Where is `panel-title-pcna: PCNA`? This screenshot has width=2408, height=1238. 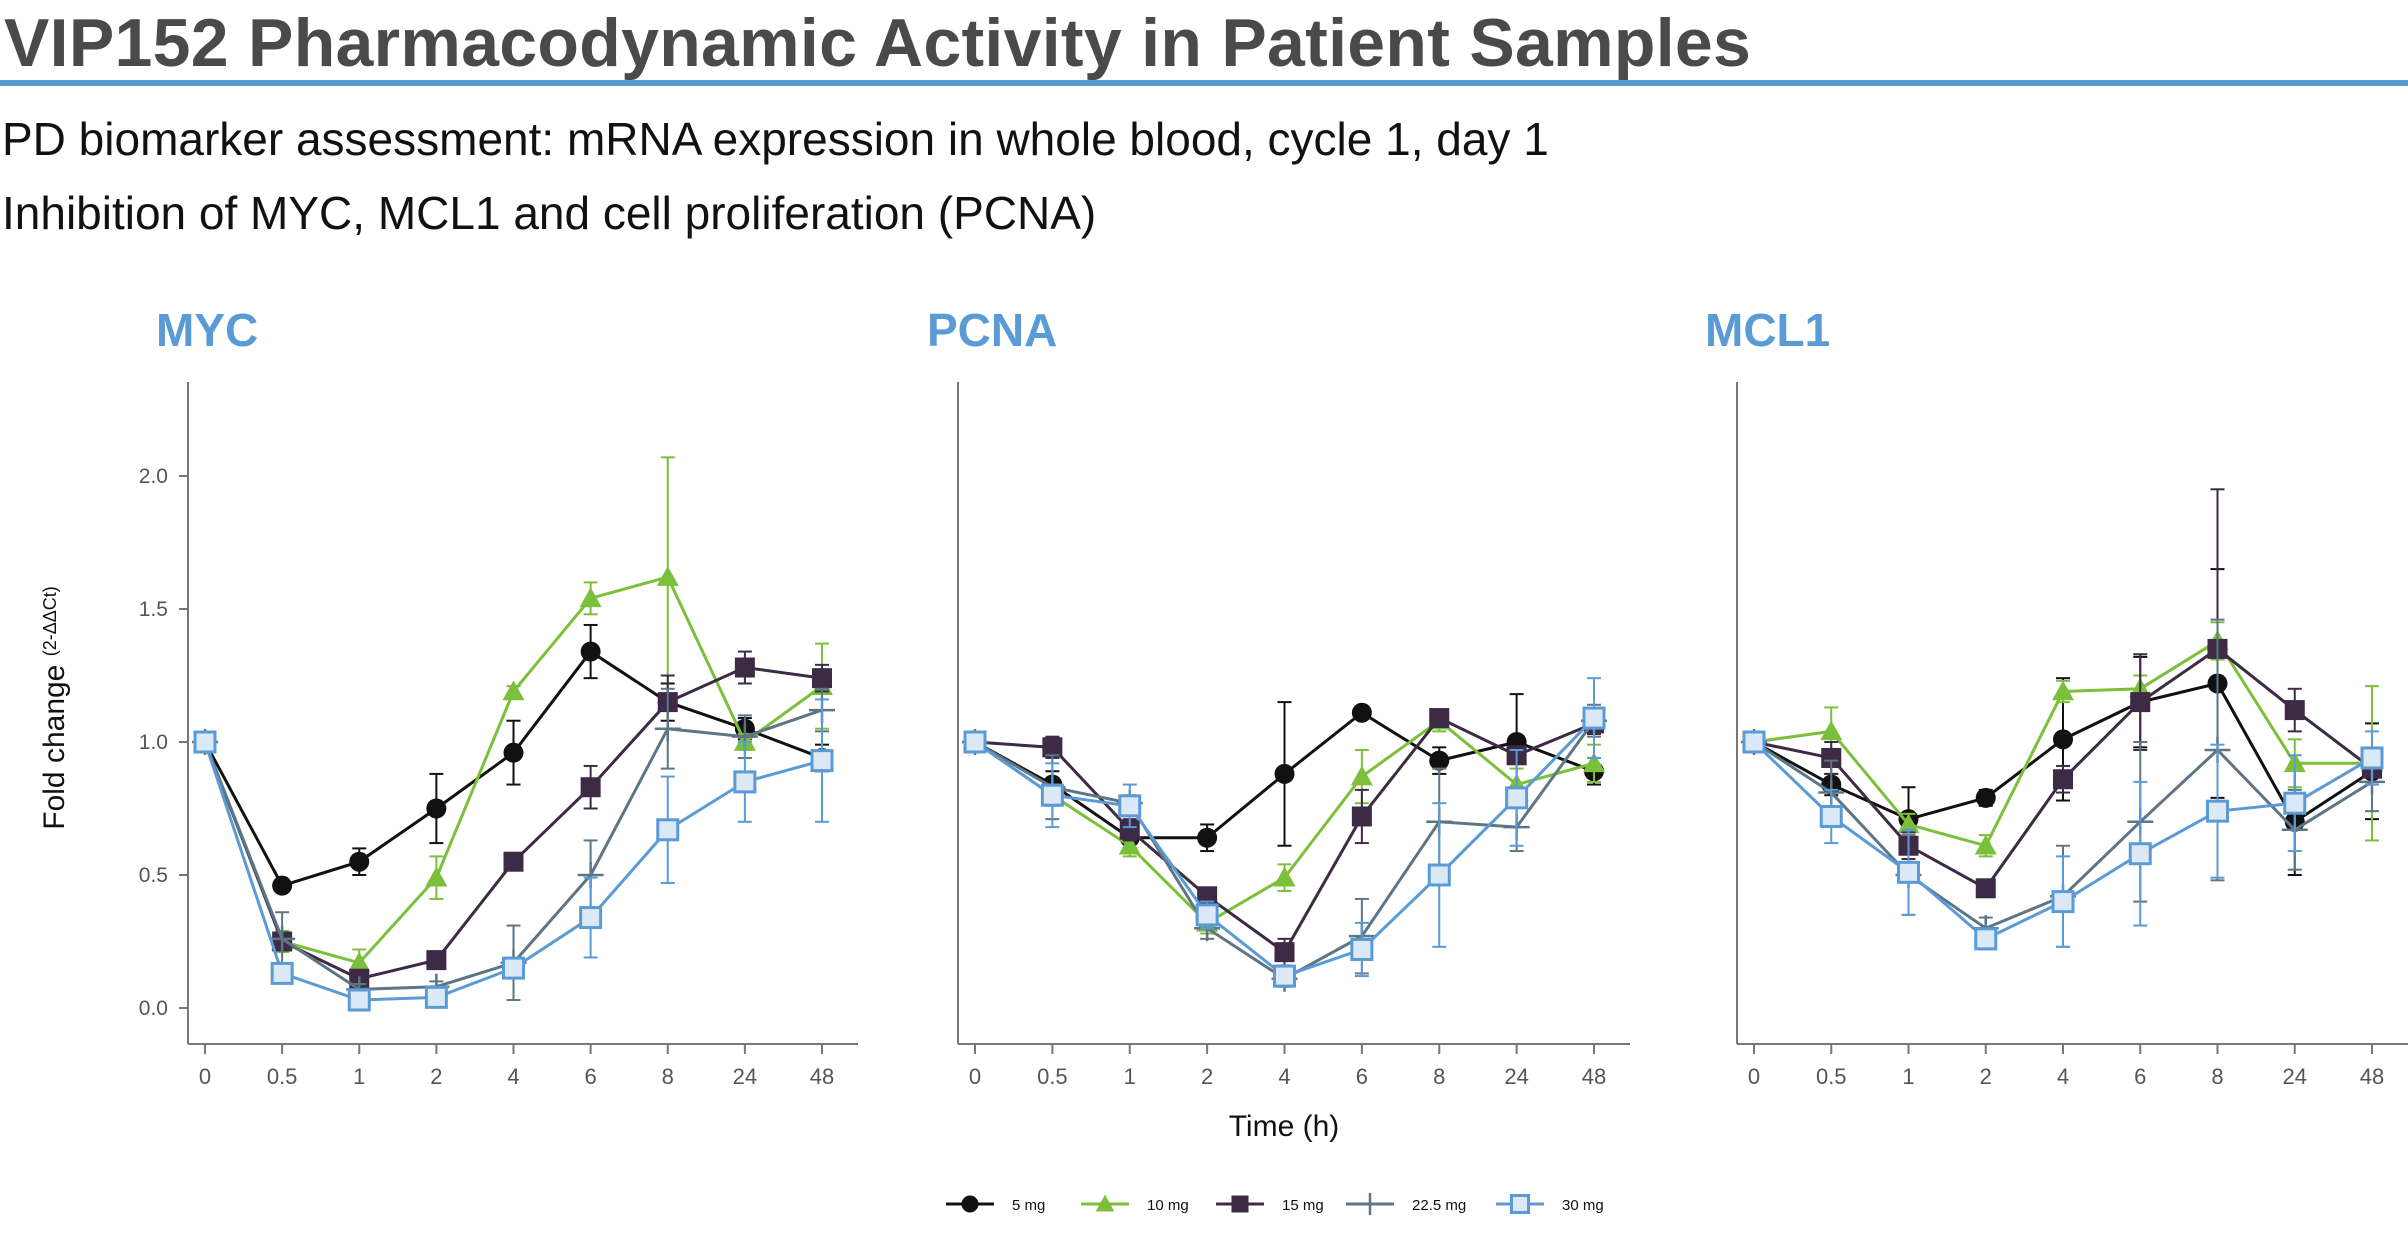 panel-title-pcna: PCNA is located at coordinates (992, 330).